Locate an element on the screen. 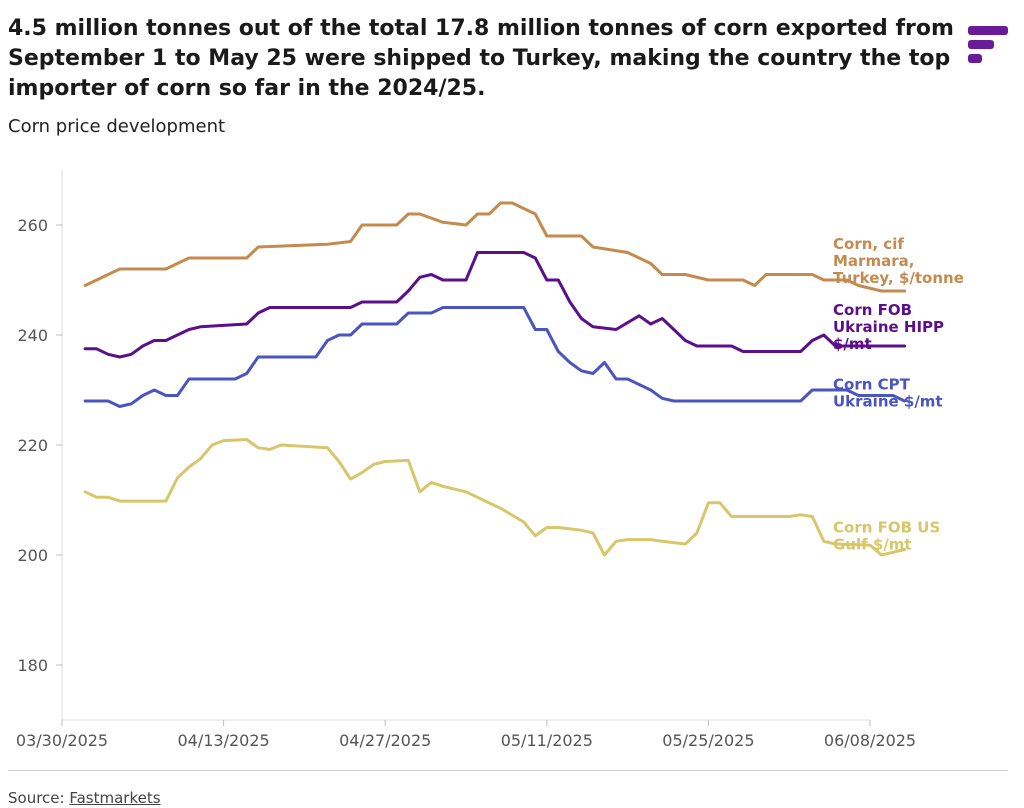  y-tick-label: 220 is located at coordinates (32, 445).